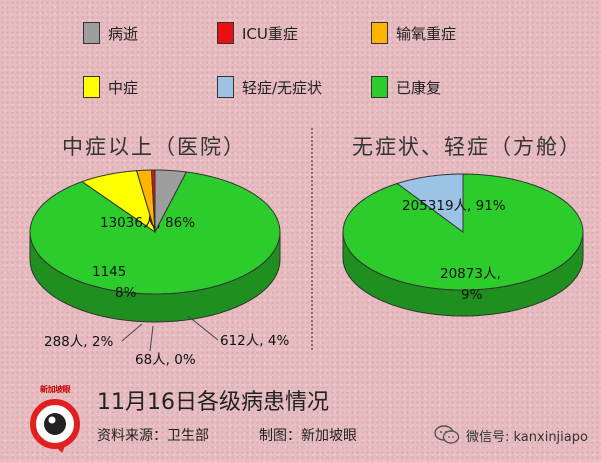  What do you see at coordinates (379, 87) in the screenshot?
I see `legend-swatch-recovered` at bounding box center [379, 87].